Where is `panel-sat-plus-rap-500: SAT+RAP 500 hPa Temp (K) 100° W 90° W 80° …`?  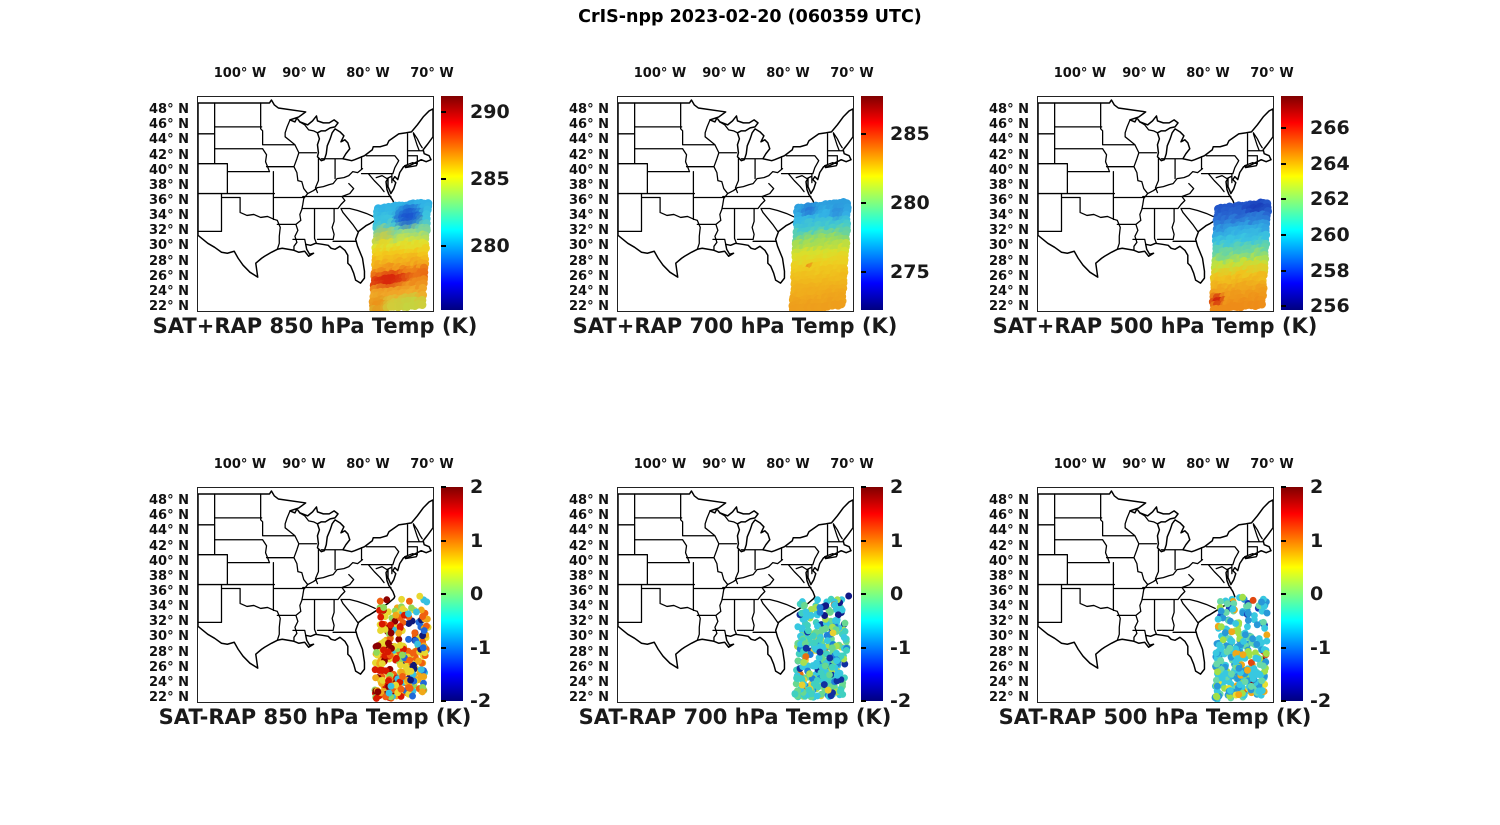
panel-sat-plus-rap-500: SAT+RAP 500 hPa Temp (K) 100° W 90° W 80° … is located at coordinates (1169, 202).